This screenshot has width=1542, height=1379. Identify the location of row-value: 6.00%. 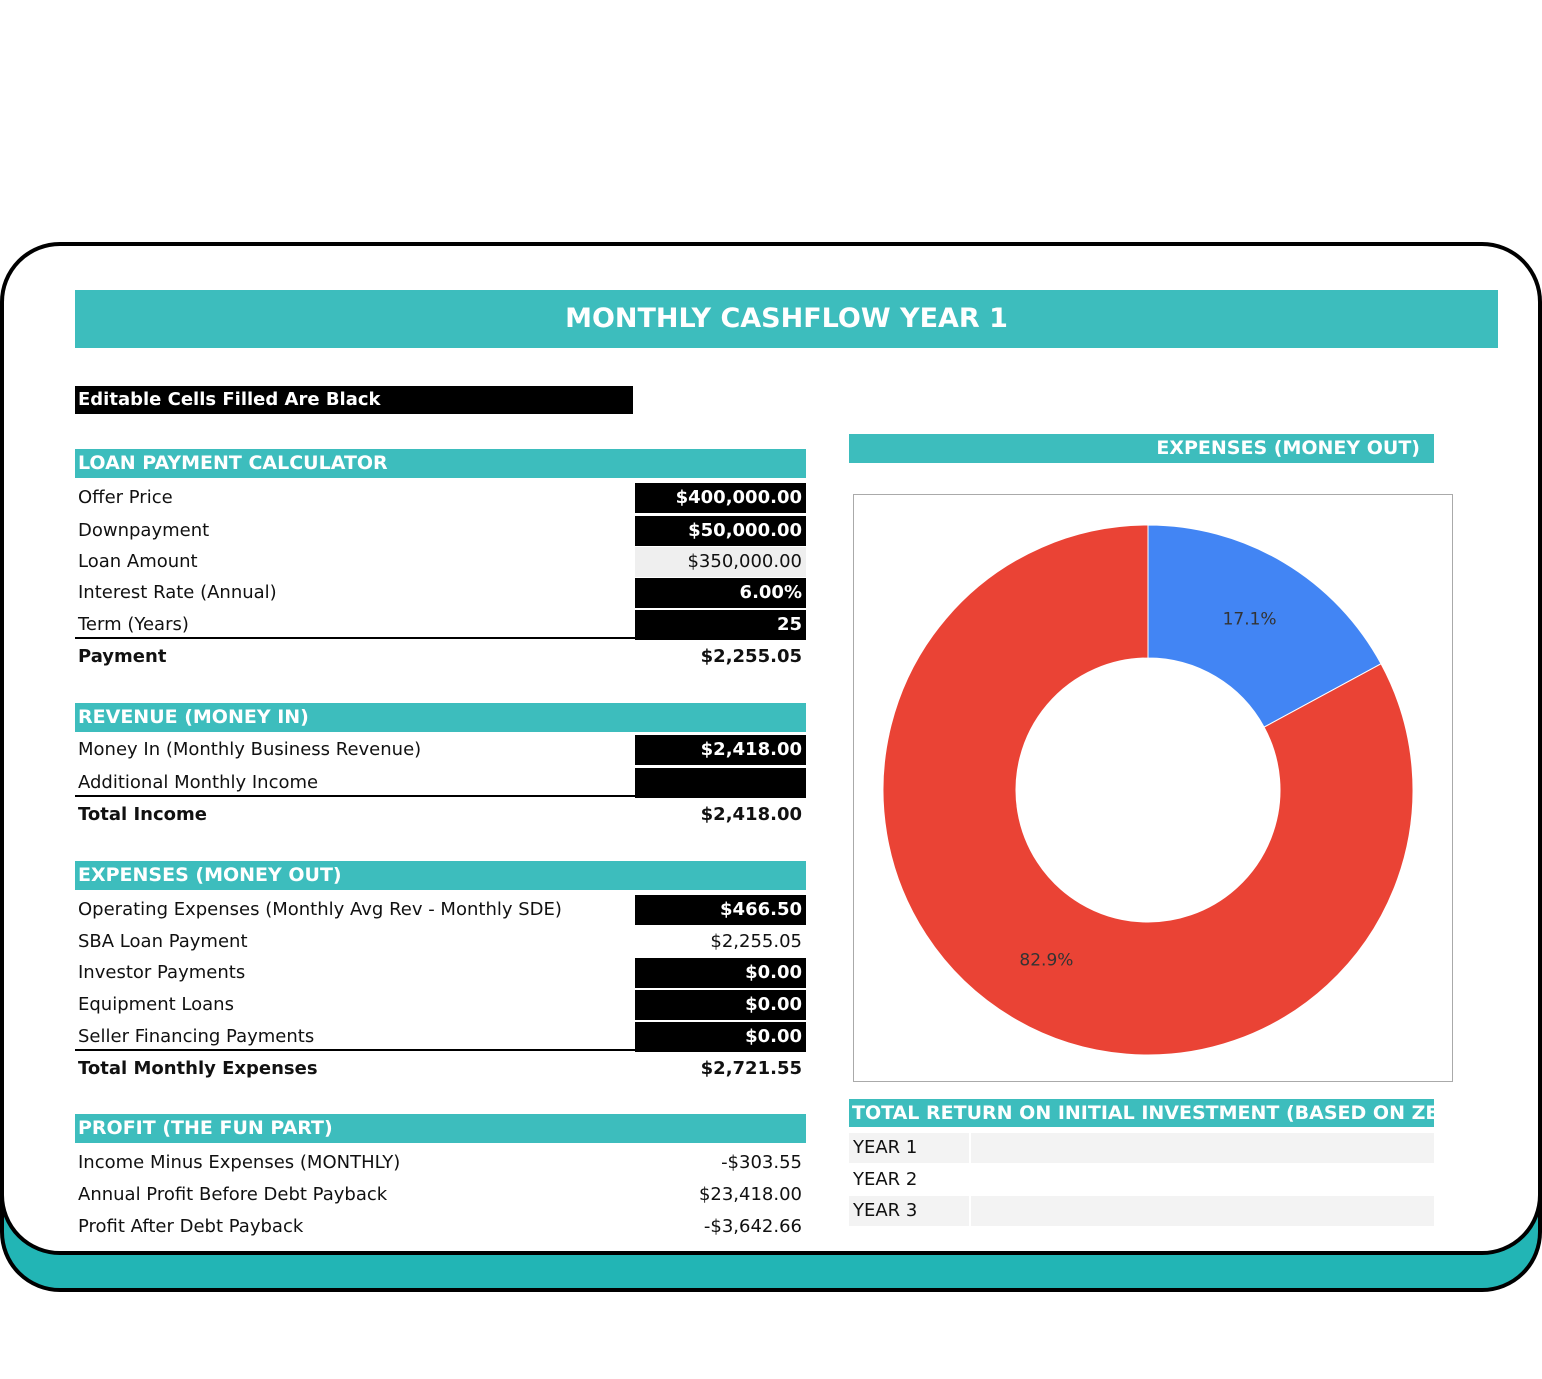
(770, 592).